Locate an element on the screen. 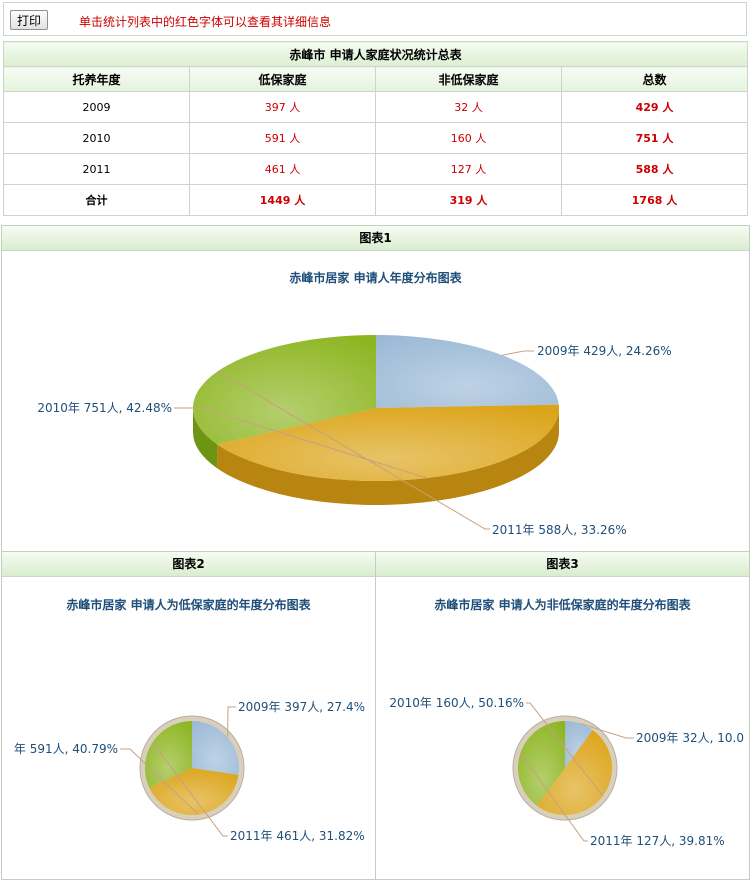  year-cell: 2010 is located at coordinates (96, 138).